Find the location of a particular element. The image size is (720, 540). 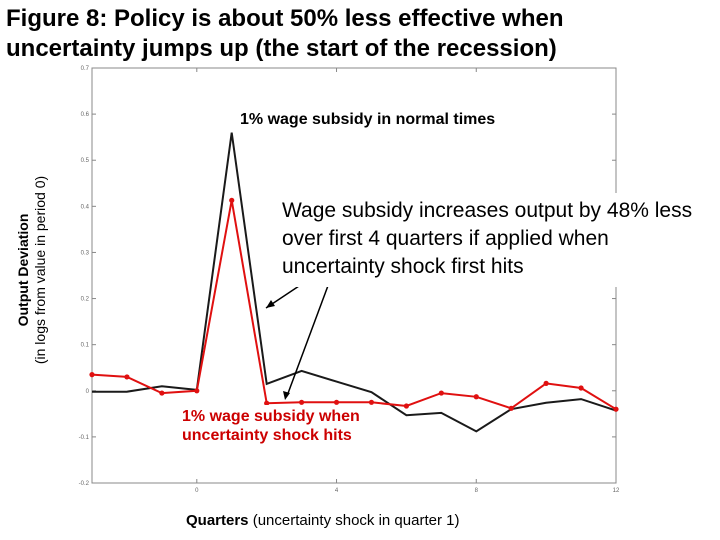

x-axis-label-bold: Quarters is located at coordinates (217, 520).